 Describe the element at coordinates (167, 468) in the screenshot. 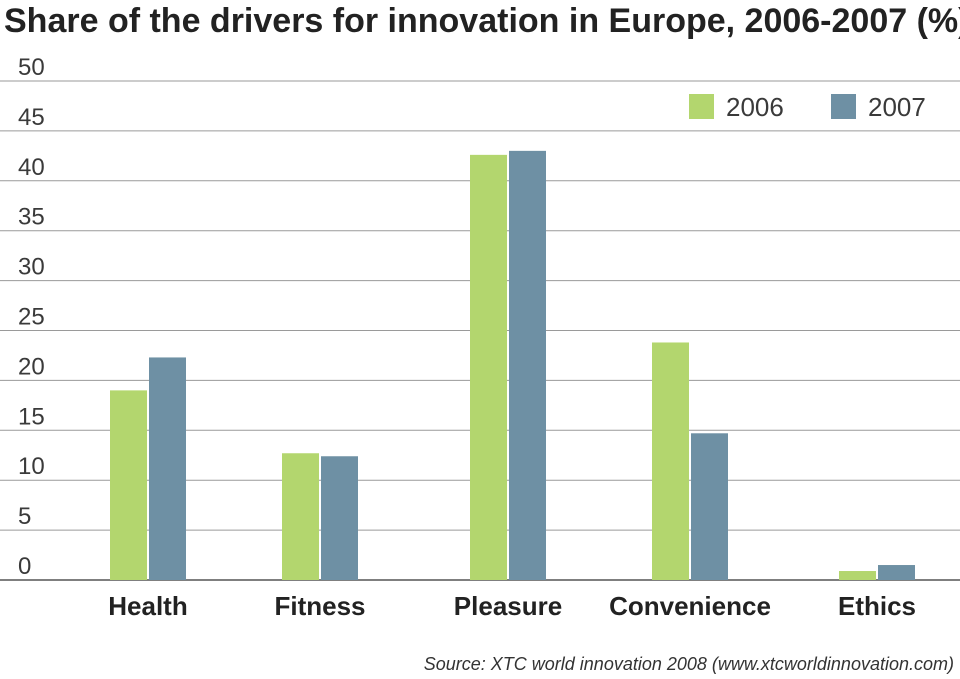

I see `bar-health-2007` at that location.